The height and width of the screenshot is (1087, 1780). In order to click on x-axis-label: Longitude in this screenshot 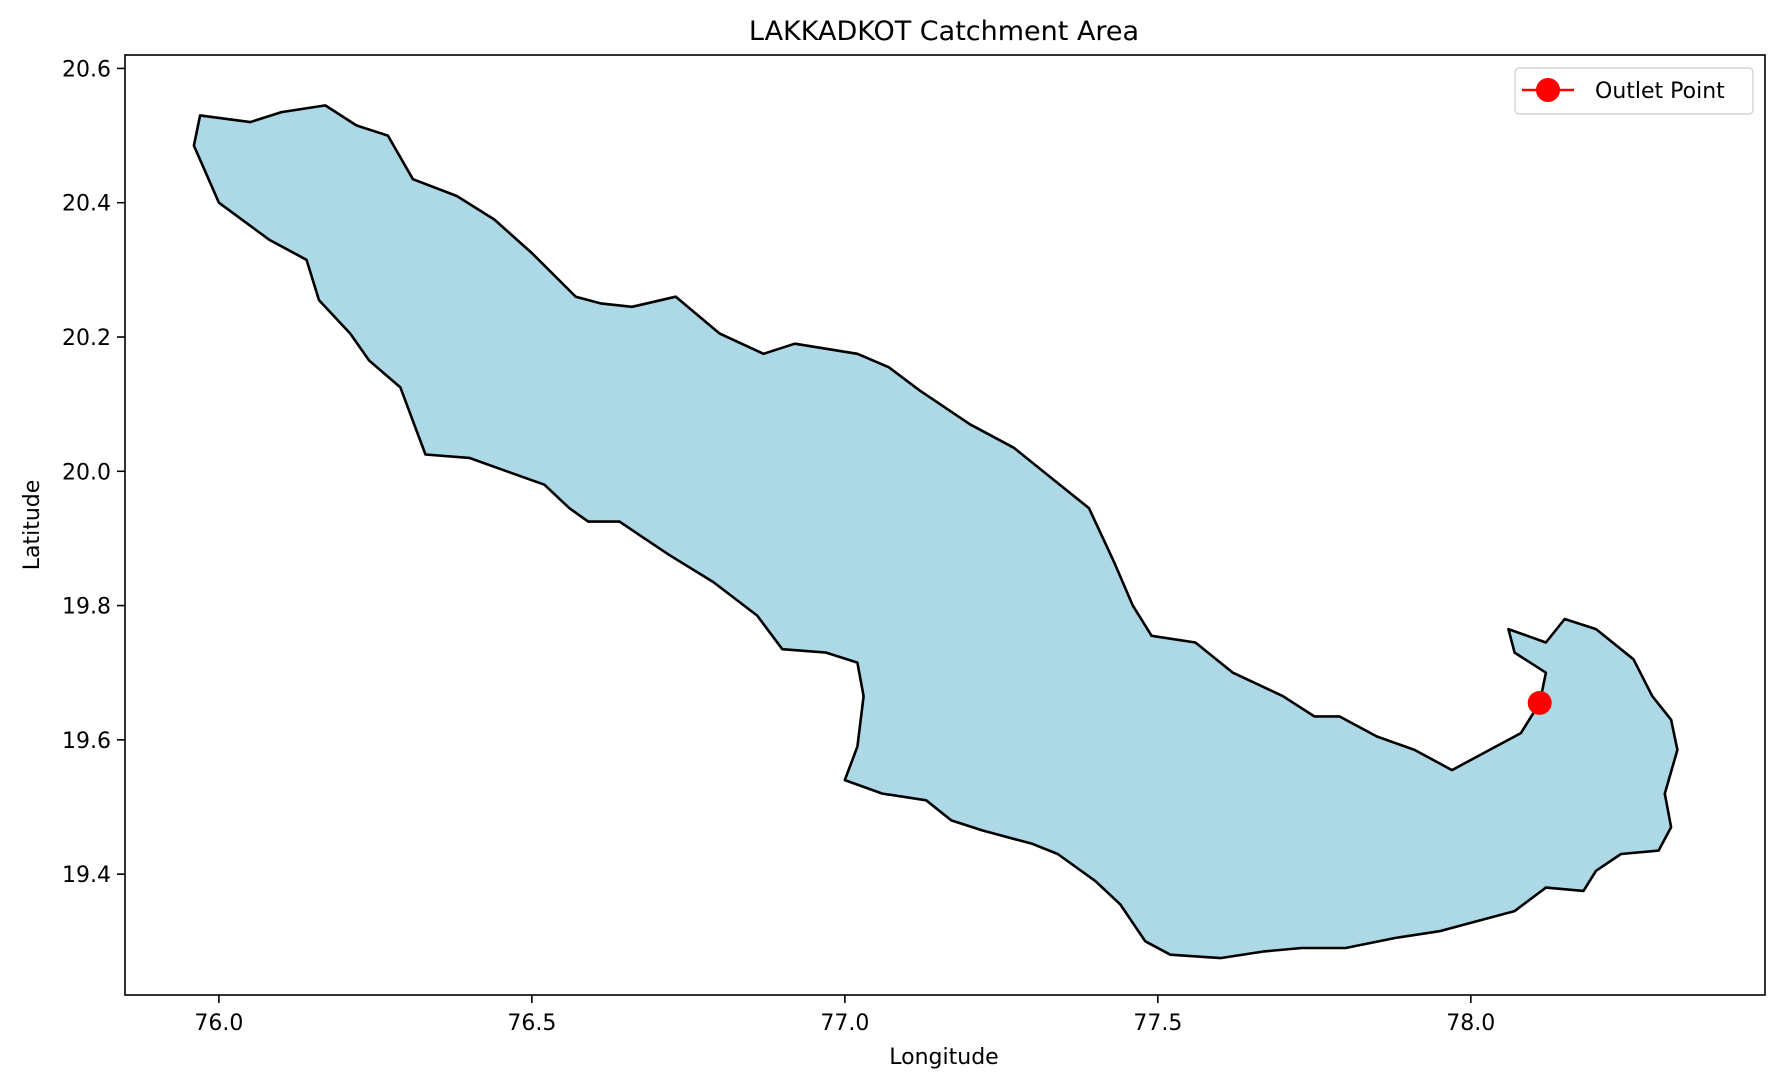, I will do `click(943, 1057)`.